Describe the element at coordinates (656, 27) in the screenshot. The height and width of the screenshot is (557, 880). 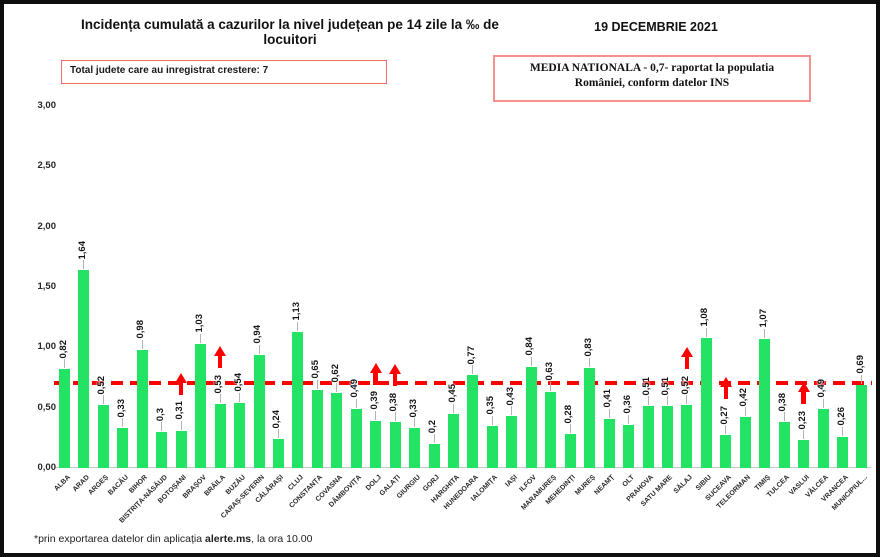
I see `report-date: 19 DECEMBRIE 2021` at that location.